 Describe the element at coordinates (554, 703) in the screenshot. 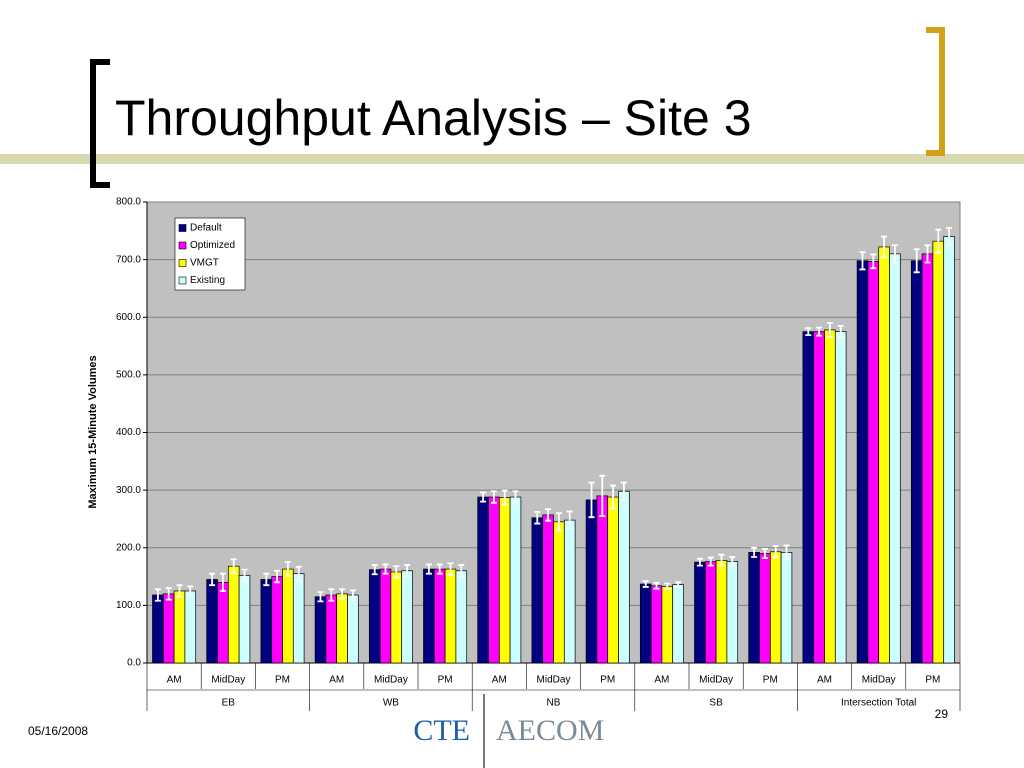

I see `group-label: NB` at that location.